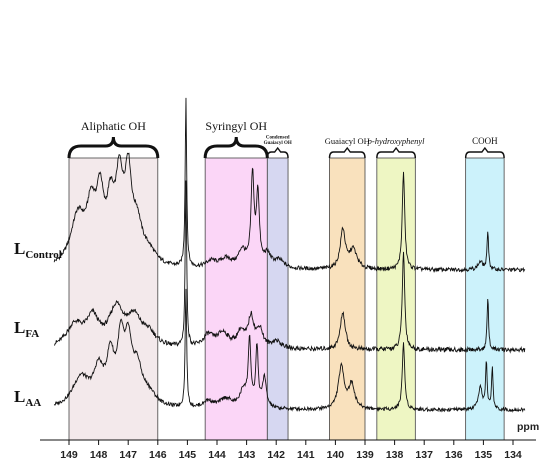  What do you see at coordinates (277, 152) in the screenshot?
I see `brace-condensed-guaiacyl-oh` at bounding box center [277, 152].